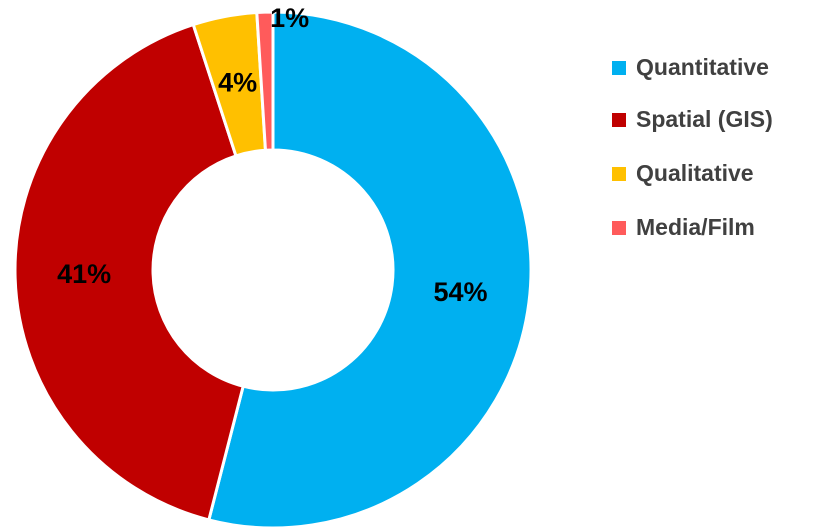 The width and height of the screenshot is (834, 532). Describe the element at coordinates (460, 292) in the screenshot. I see `data-label: 54%` at that location.